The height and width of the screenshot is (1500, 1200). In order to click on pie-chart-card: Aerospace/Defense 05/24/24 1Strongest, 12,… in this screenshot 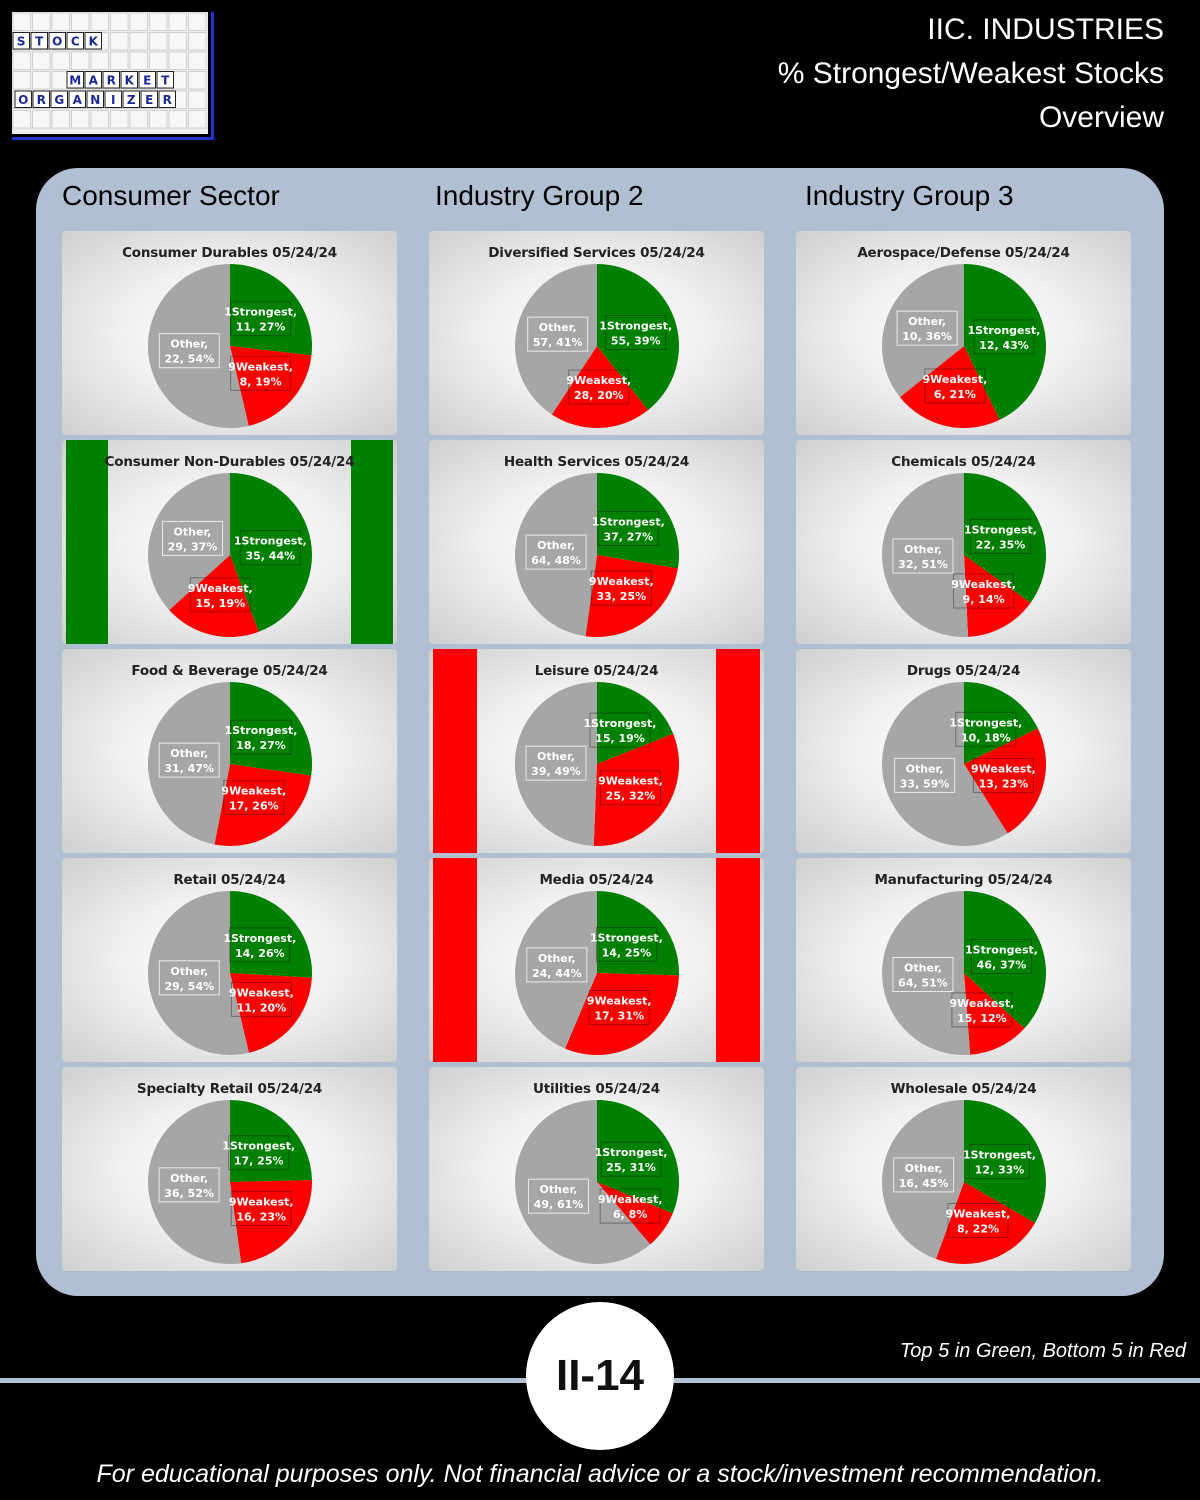, I will do `click(963, 333)`.